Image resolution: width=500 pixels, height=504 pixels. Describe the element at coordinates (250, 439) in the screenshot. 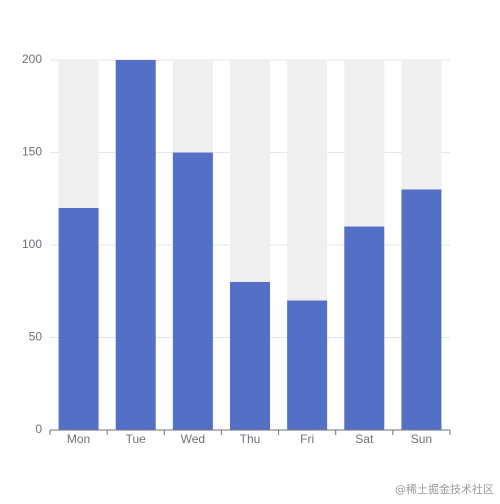

I see `x-tick-label: Thu` at that location.